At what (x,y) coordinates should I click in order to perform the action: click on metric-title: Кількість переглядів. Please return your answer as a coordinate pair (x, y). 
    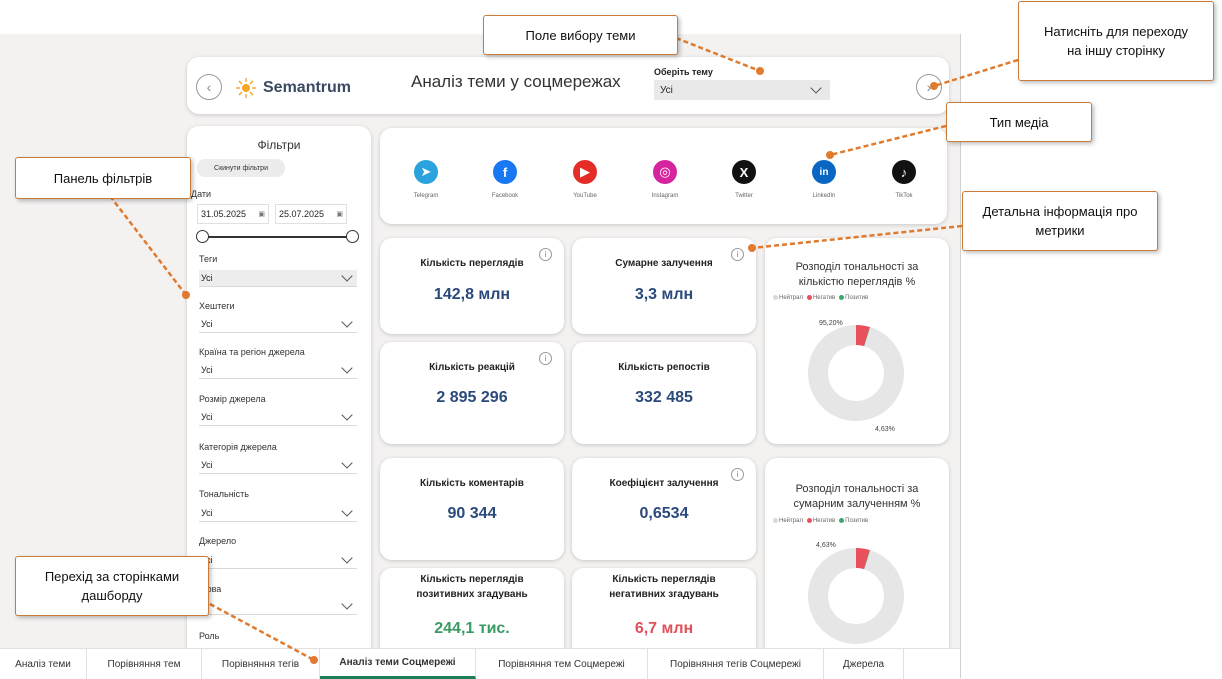
    Looking at the image, I should click on (472, 263).